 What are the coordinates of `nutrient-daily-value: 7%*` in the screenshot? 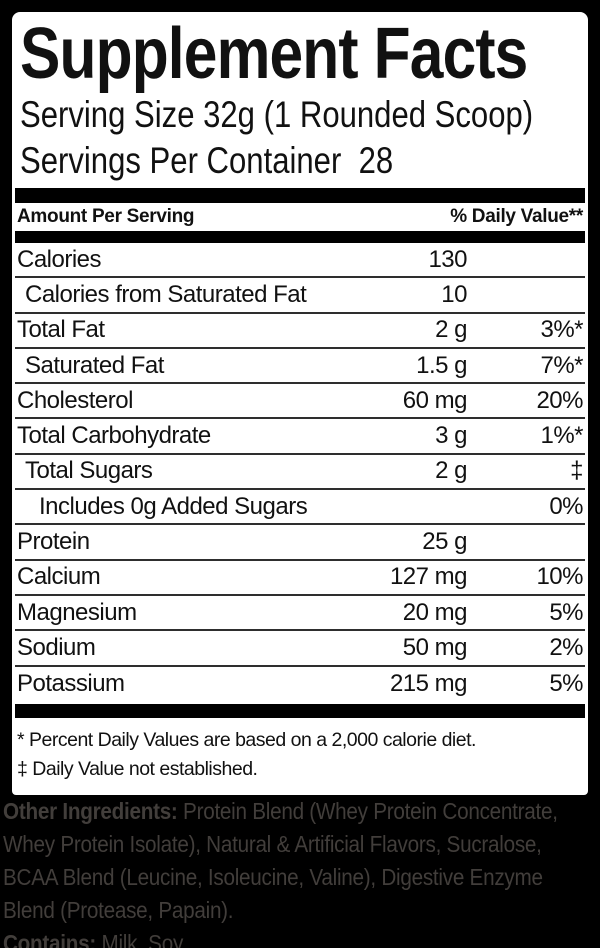 It's located at (561, 365).